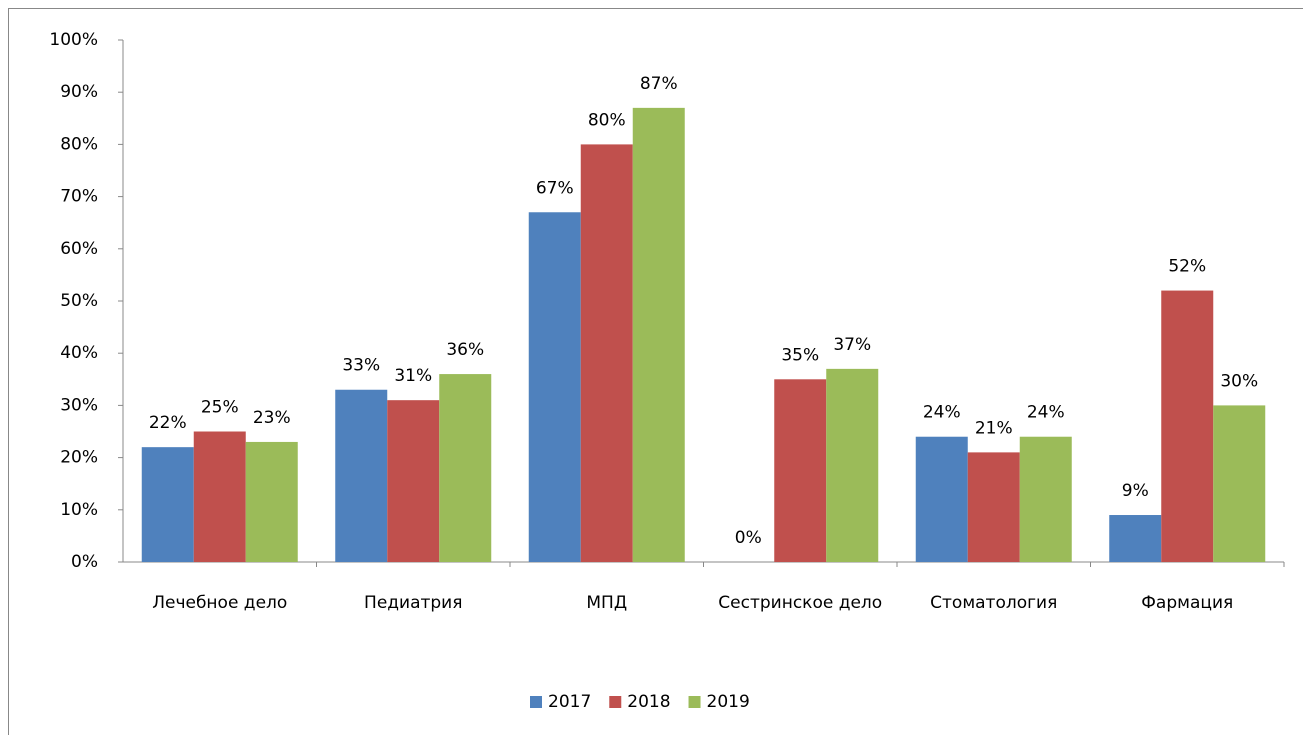  Describe the element at coordinates (413, 603) in the screenshot. I see `x-tick-label: Педиатрия` at that location.